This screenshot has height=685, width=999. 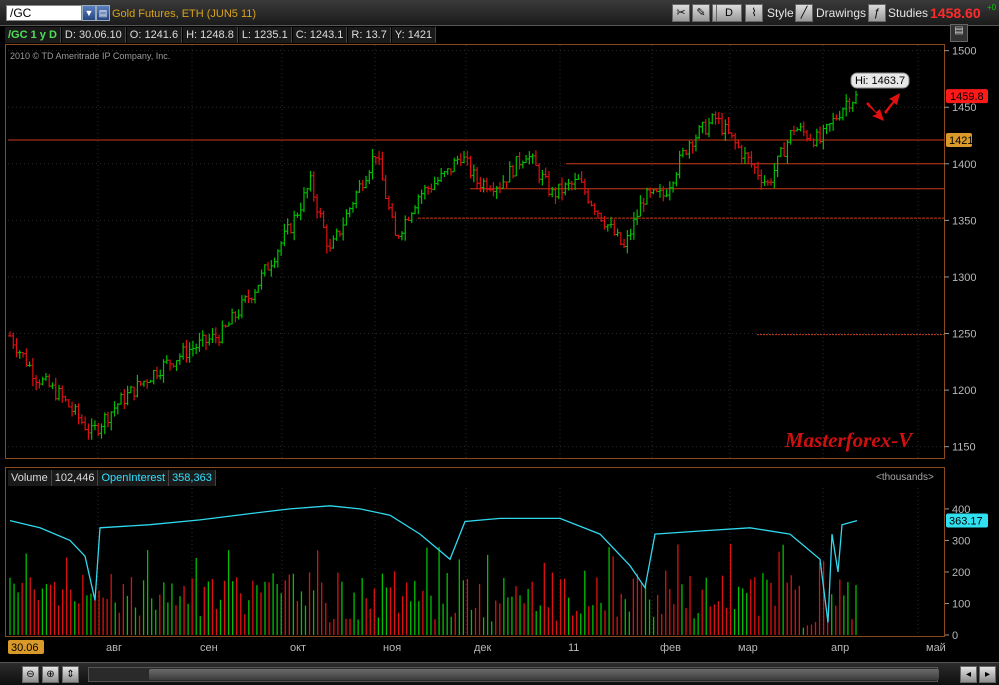 I want to click on price-tick-label: 1350, so click(x=964, y=221).